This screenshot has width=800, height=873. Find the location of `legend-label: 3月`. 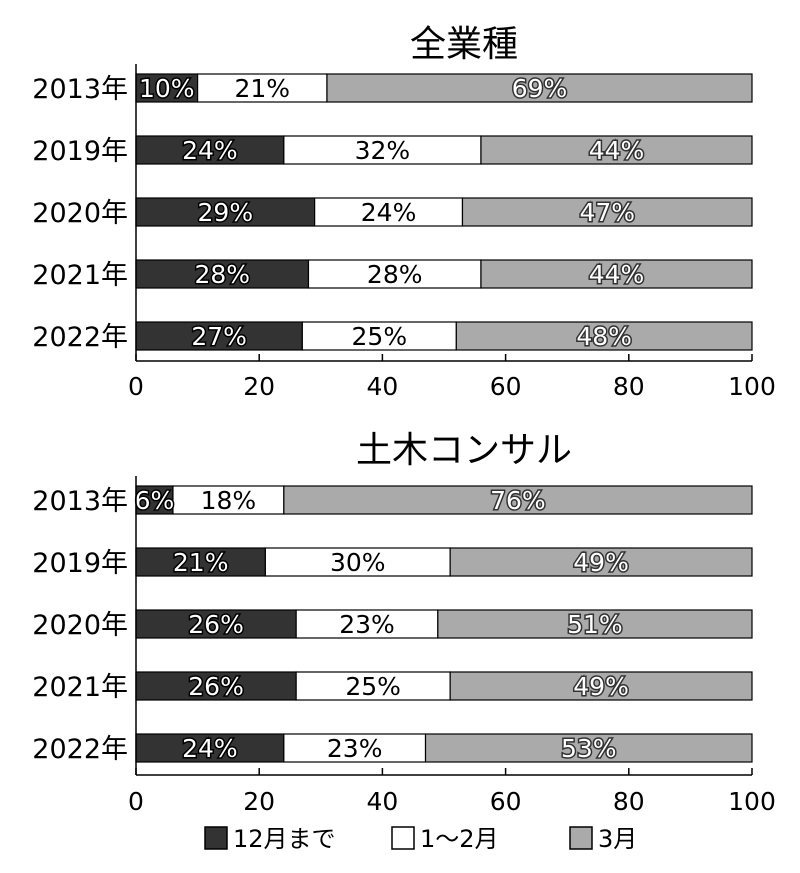

legend-label: 3月 is located at coordinates (617, 839).